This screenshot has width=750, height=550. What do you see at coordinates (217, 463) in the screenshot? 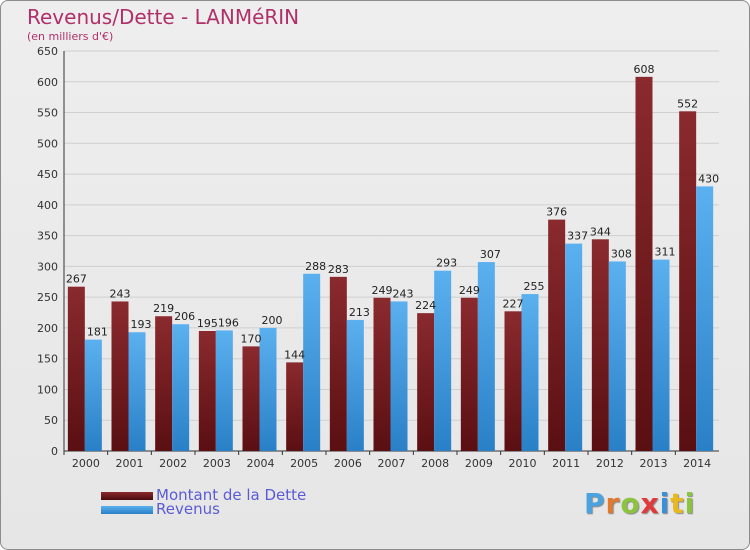
I see `x-tick-label: 2003` at bounding box center [217, 463].